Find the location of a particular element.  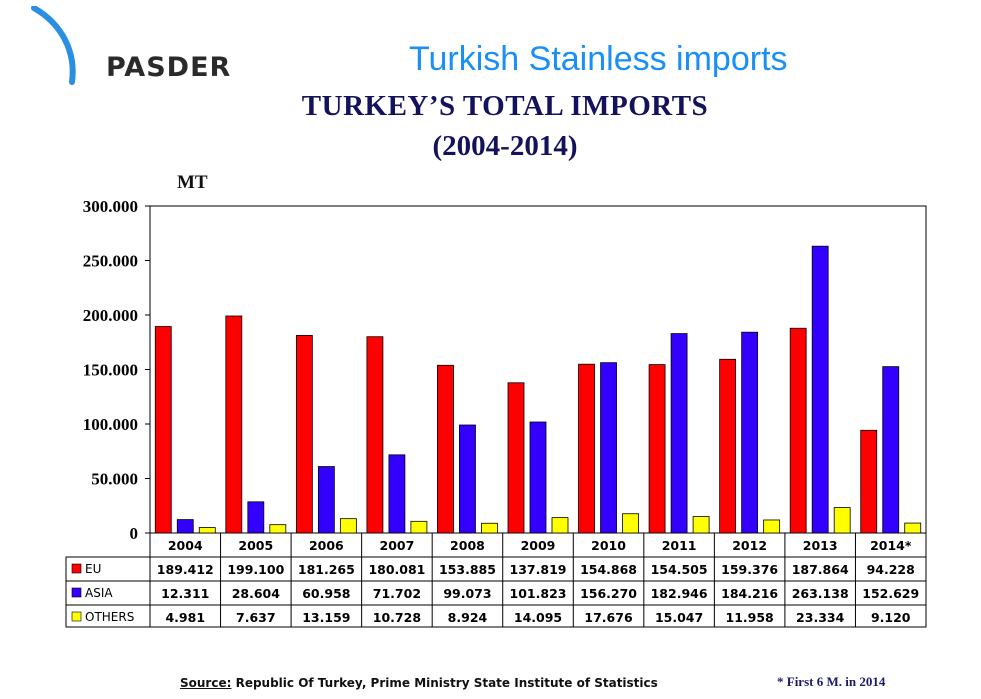

x-tick-label: 2014* is located at coordinates (891, 545).